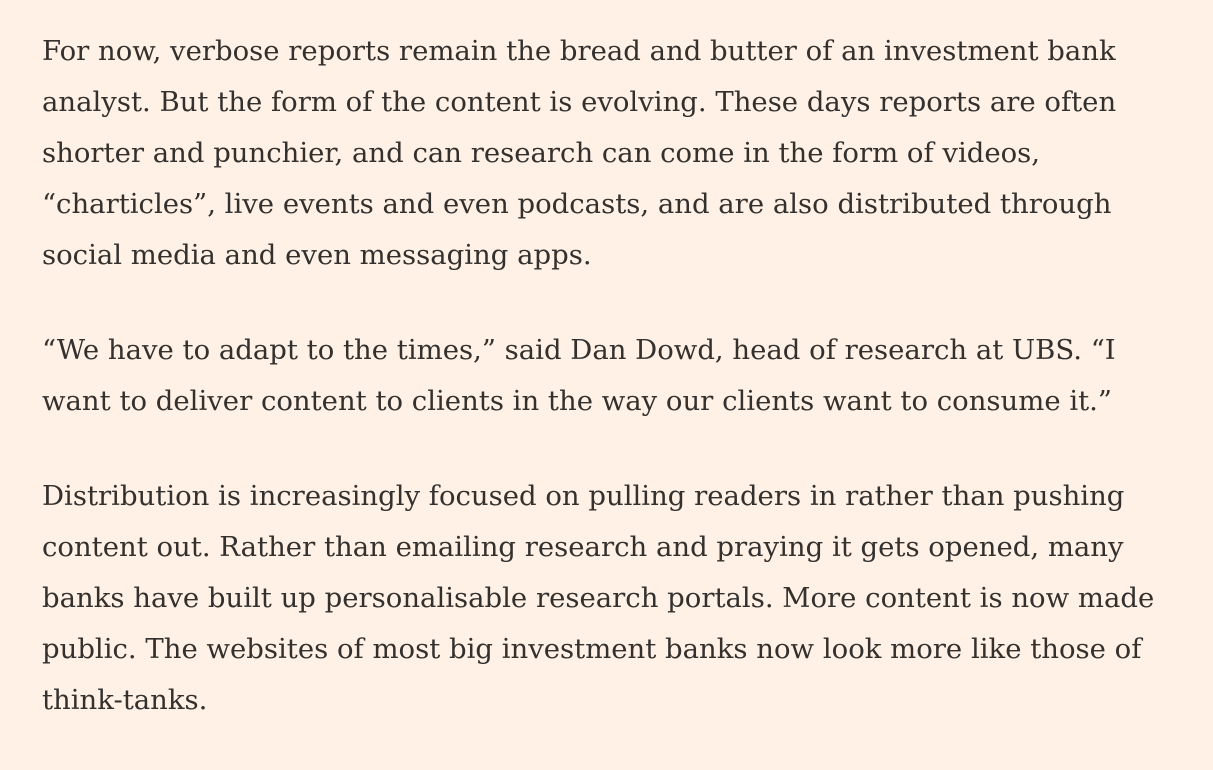 The image size is (1213, 770). What do you see at coordinates (125, 700) in the screenshot?
I see `paragraph-line: think-tanks.` at bounding box center [125, 700].